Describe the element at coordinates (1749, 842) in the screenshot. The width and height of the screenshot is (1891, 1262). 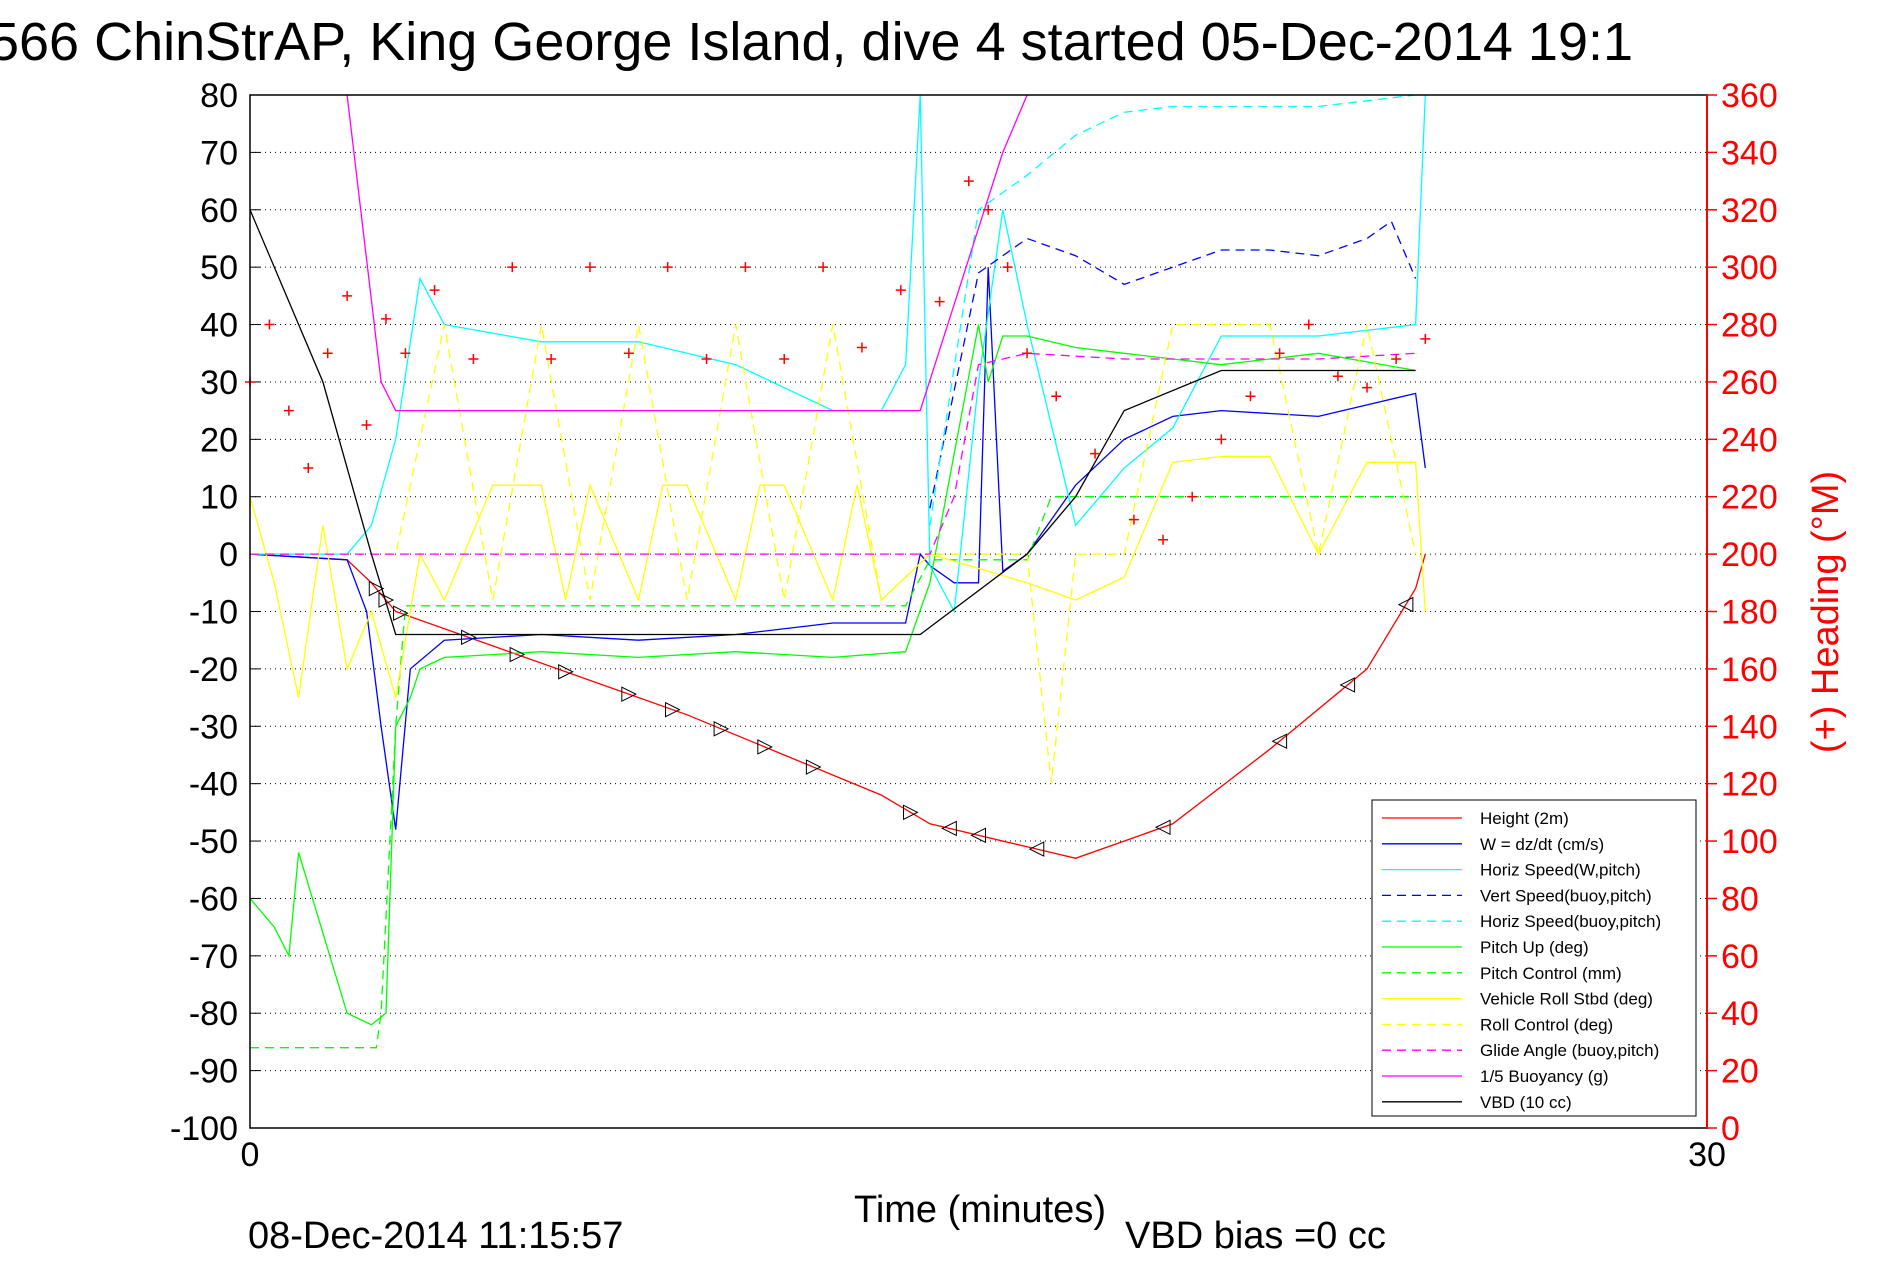
I see `y2-tick-label: 100` at that location.